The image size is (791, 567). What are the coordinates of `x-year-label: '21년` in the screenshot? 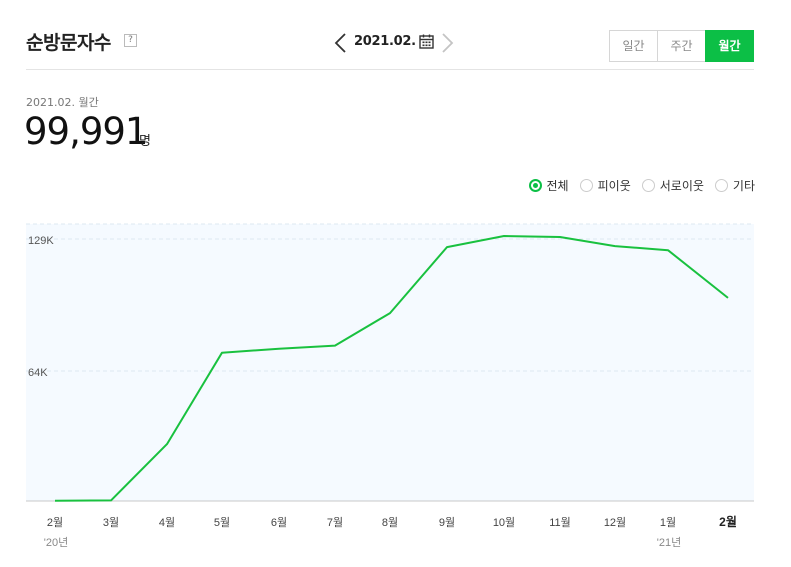 It's located at (669, 542).